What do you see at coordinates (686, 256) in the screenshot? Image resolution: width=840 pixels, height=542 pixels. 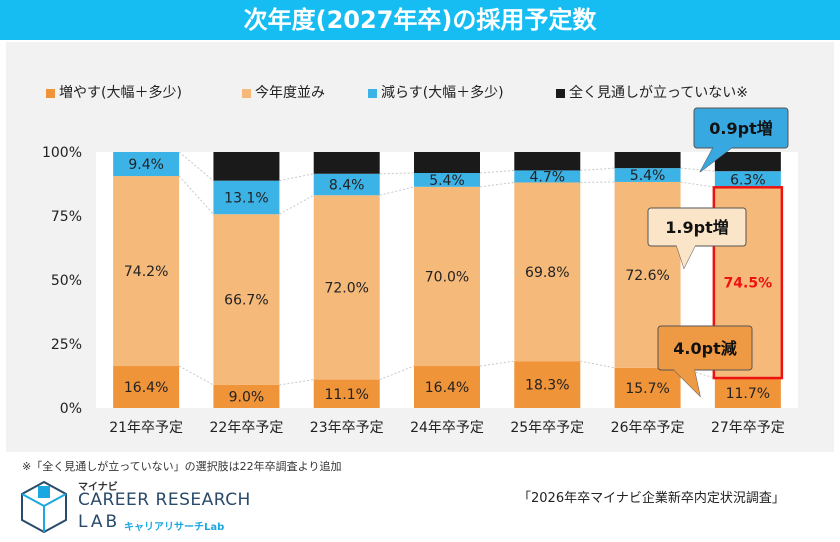 I see `callout-same-tail-fill` at bounding box center [686, 256].